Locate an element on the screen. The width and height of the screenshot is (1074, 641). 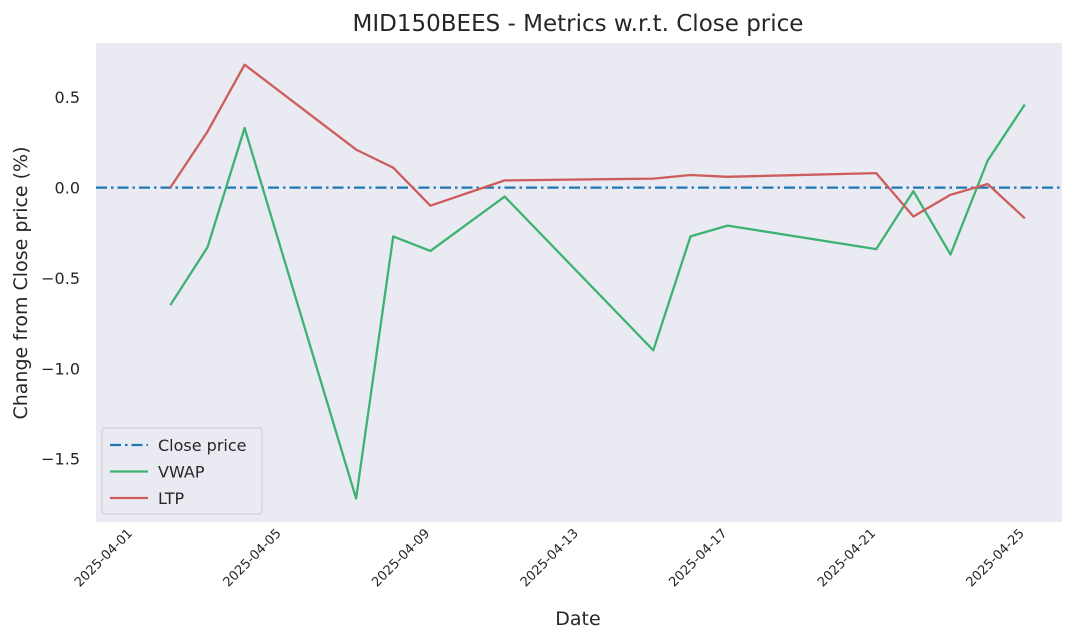
chart-title: MID150BEES - Metrics w.r.t. Close price is located at coordinates (578, 24).